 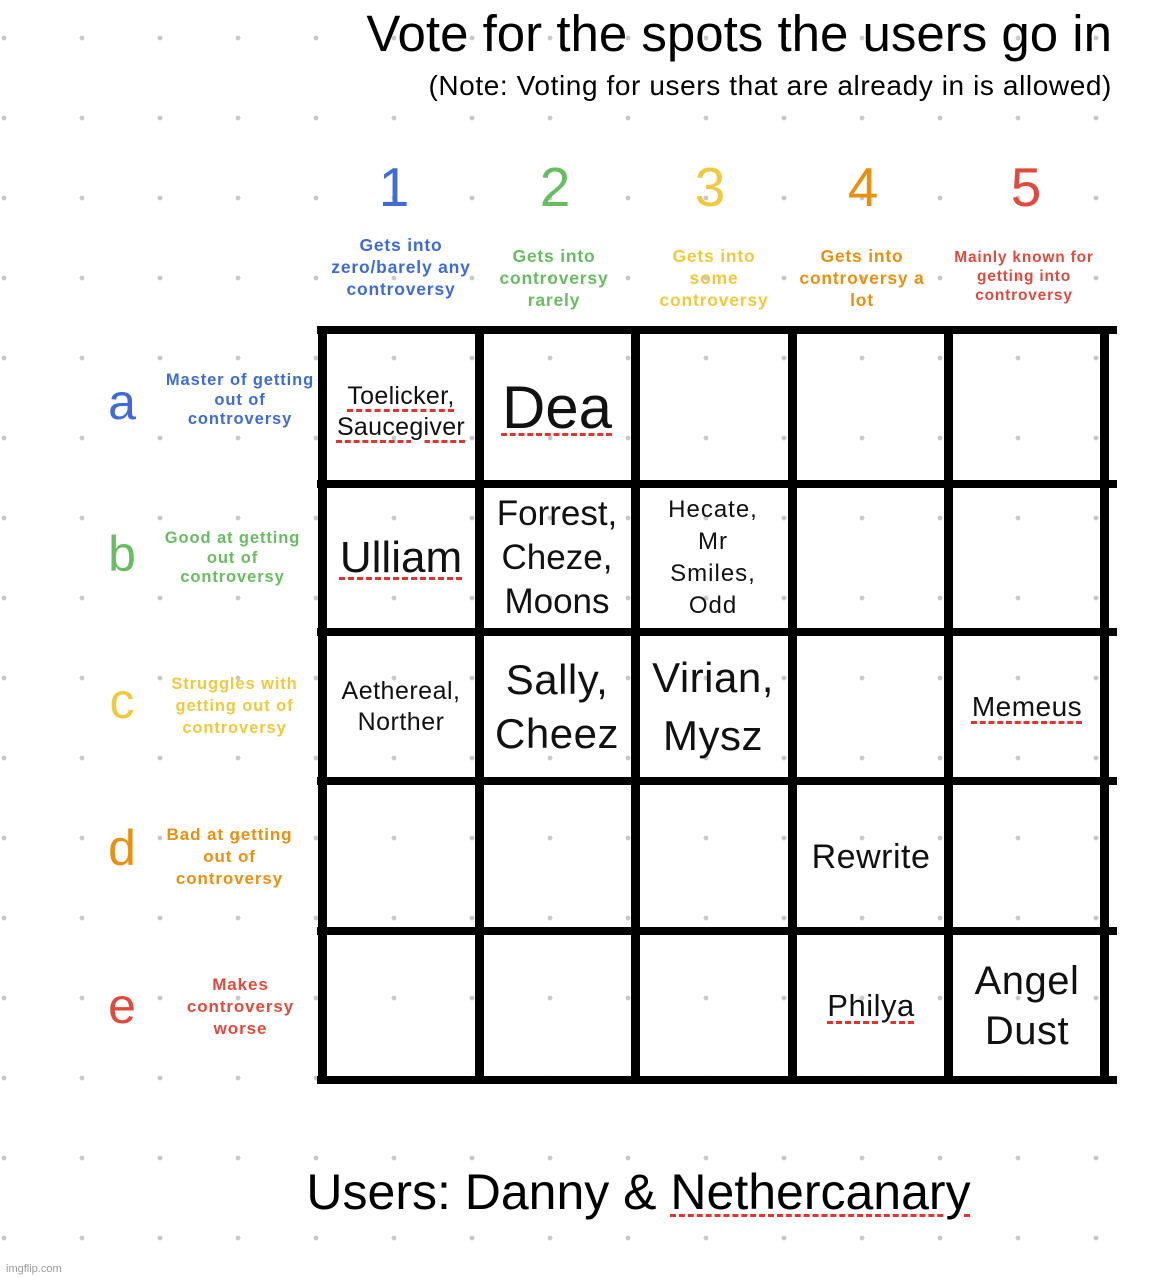 I want to click on row-description-a: Master of getting out of controversy, so click(x=240, y=399).